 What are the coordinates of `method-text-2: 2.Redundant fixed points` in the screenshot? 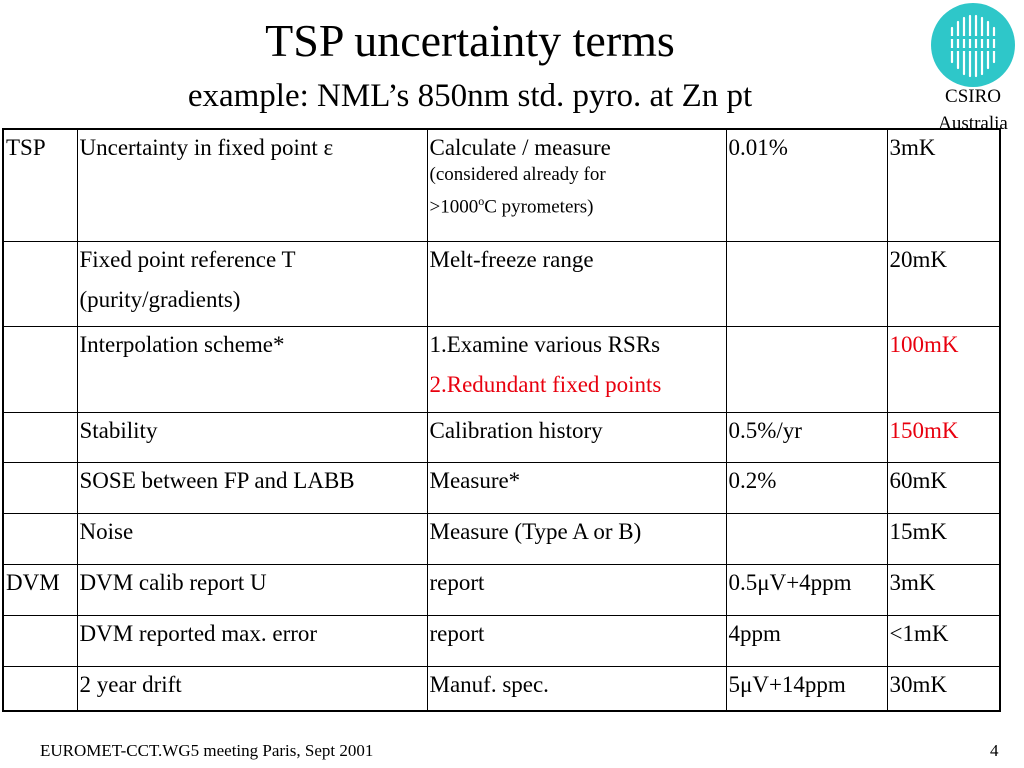 It's located at (545, 384).